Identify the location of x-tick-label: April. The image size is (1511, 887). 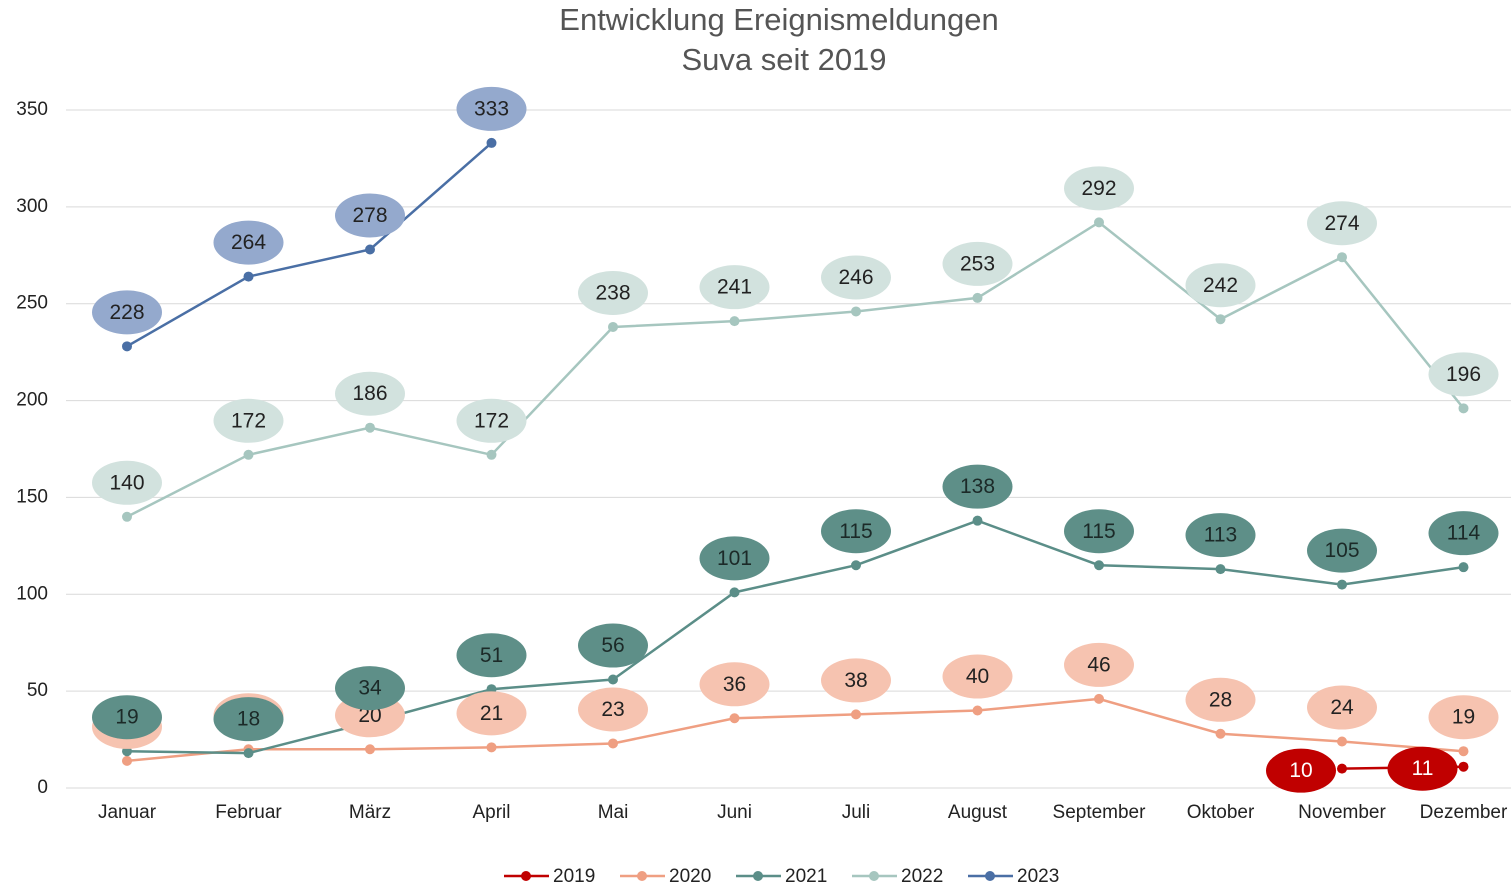
(491, 812).